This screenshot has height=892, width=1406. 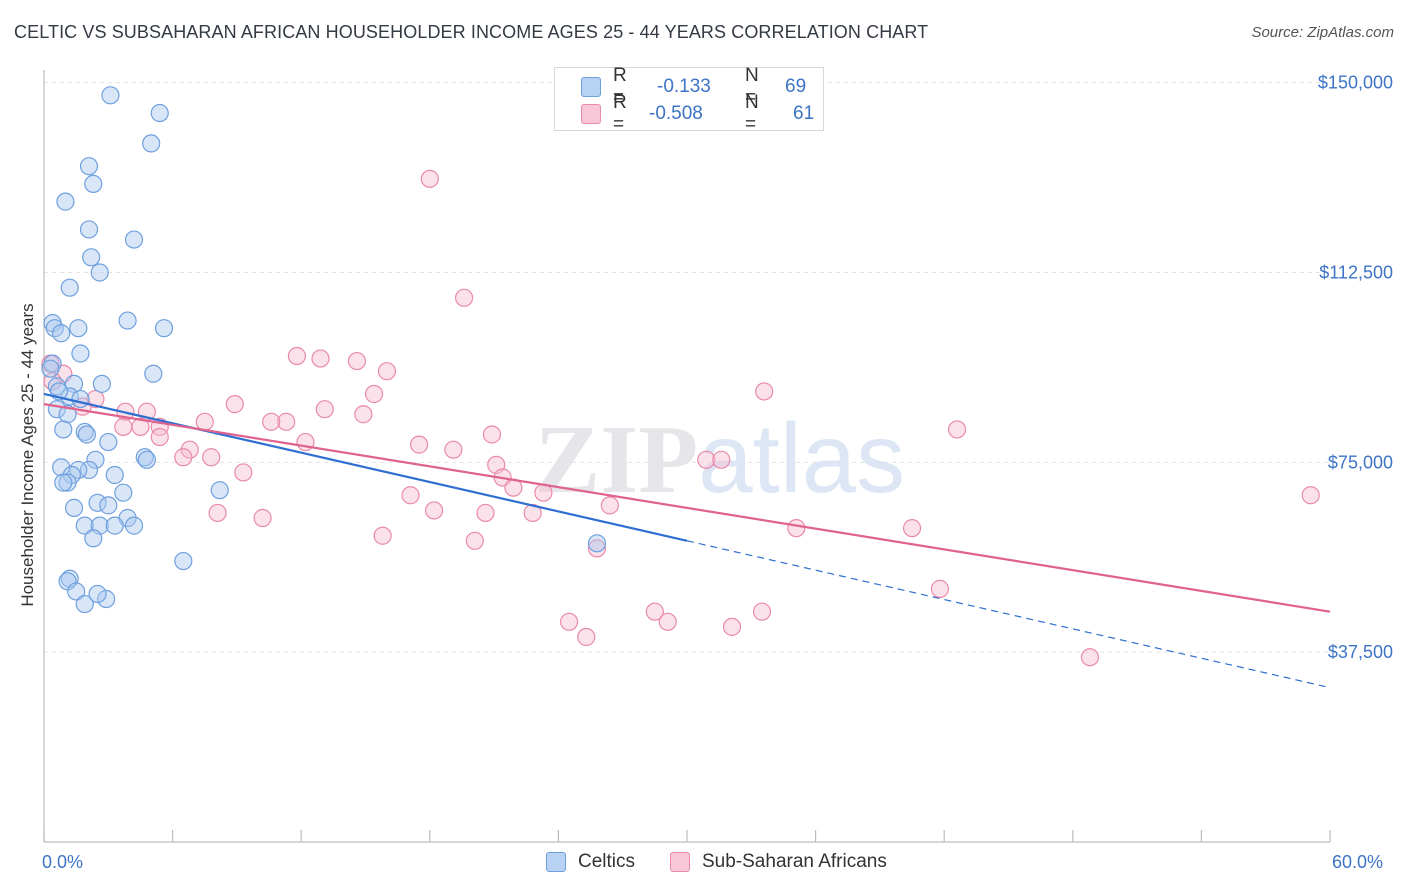 I want to click on y-tick-label: $37,500, so click(x=1360, y=652).